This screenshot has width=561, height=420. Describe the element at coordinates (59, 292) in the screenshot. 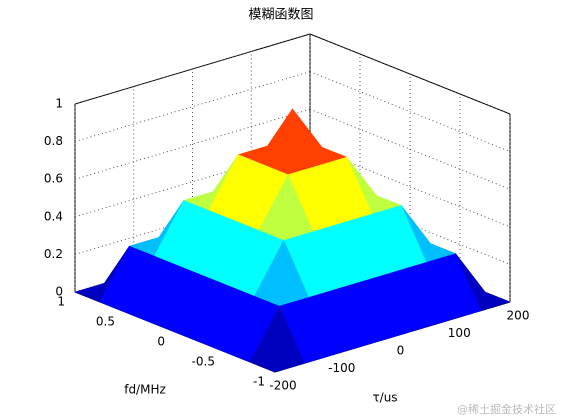

I see `z-tick-label: 0` at that location.